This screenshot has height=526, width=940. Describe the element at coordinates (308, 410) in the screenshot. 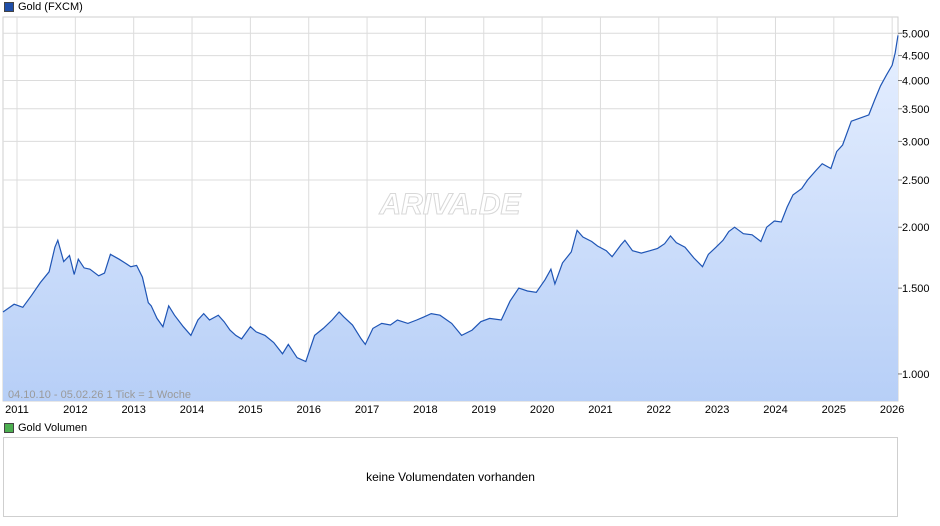

I see `x-tick-label: 2016` at that location.